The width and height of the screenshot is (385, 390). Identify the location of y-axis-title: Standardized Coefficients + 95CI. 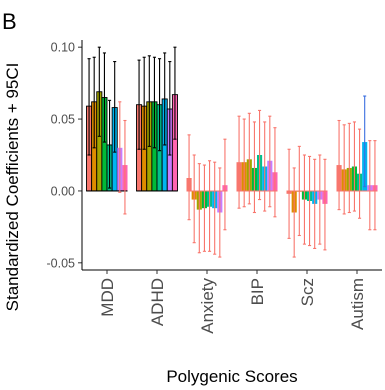
(12, 187).